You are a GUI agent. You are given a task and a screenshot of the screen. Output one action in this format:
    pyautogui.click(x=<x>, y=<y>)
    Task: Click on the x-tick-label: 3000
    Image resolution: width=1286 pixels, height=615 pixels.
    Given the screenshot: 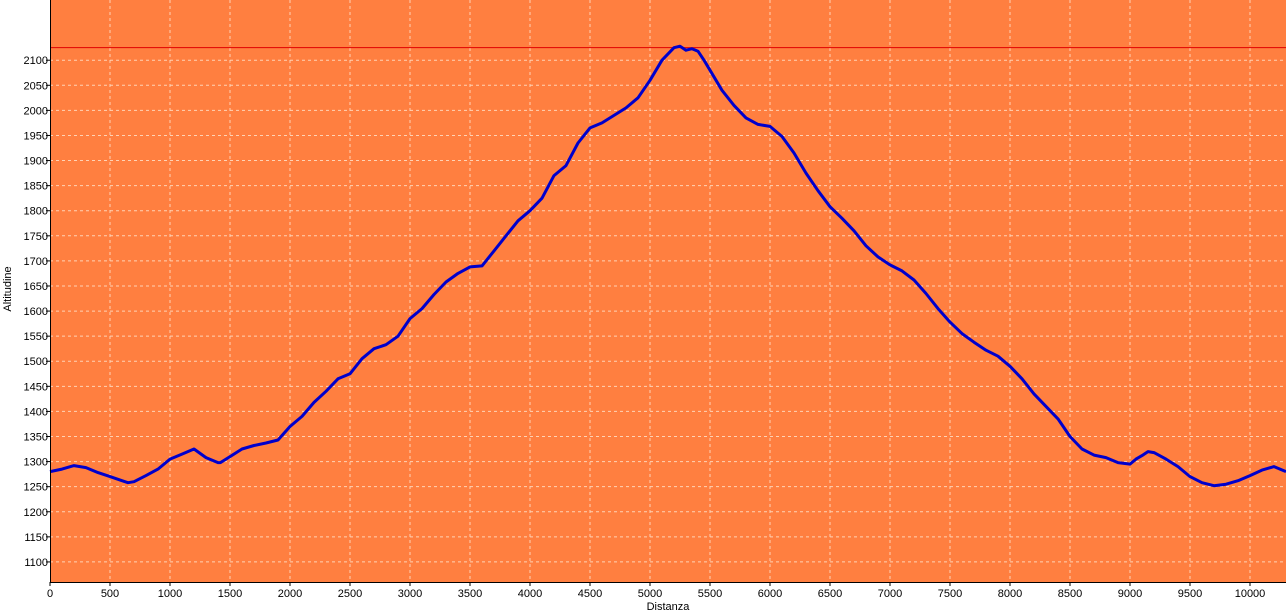 What is the action you would take?
    pyautogui.click(x=410, y=594)
    